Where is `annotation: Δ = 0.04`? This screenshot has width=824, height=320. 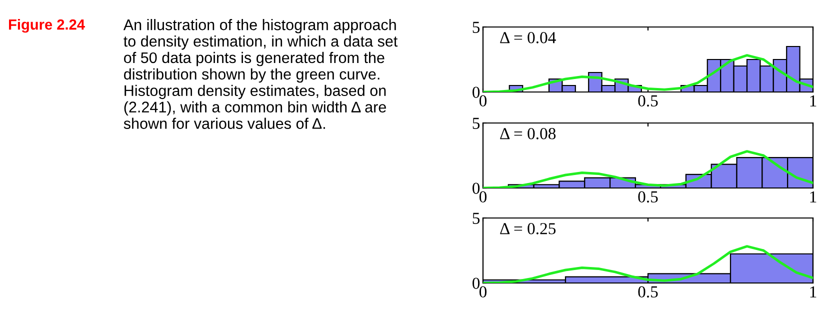
annotation: Δ = 0.04 is located at coordinates (528, 38).